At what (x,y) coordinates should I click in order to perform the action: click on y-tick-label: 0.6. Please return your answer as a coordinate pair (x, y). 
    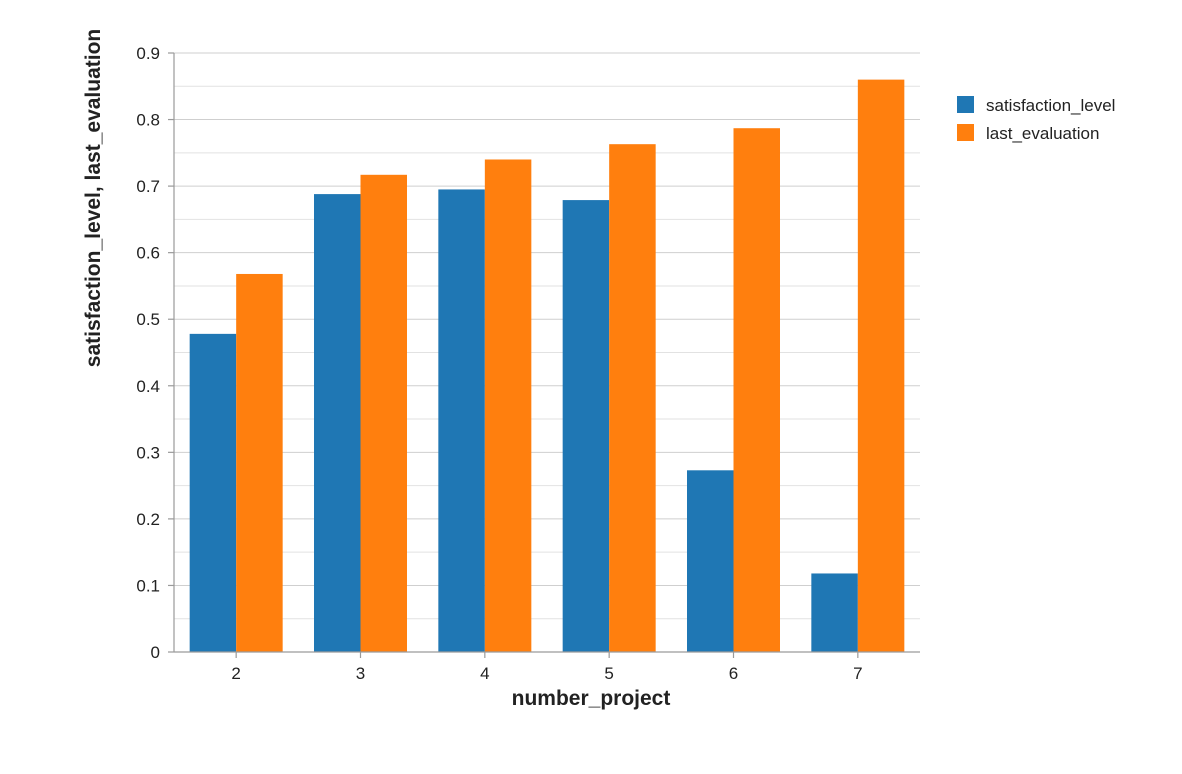
    Looking at the image, I should click on (148, 253).